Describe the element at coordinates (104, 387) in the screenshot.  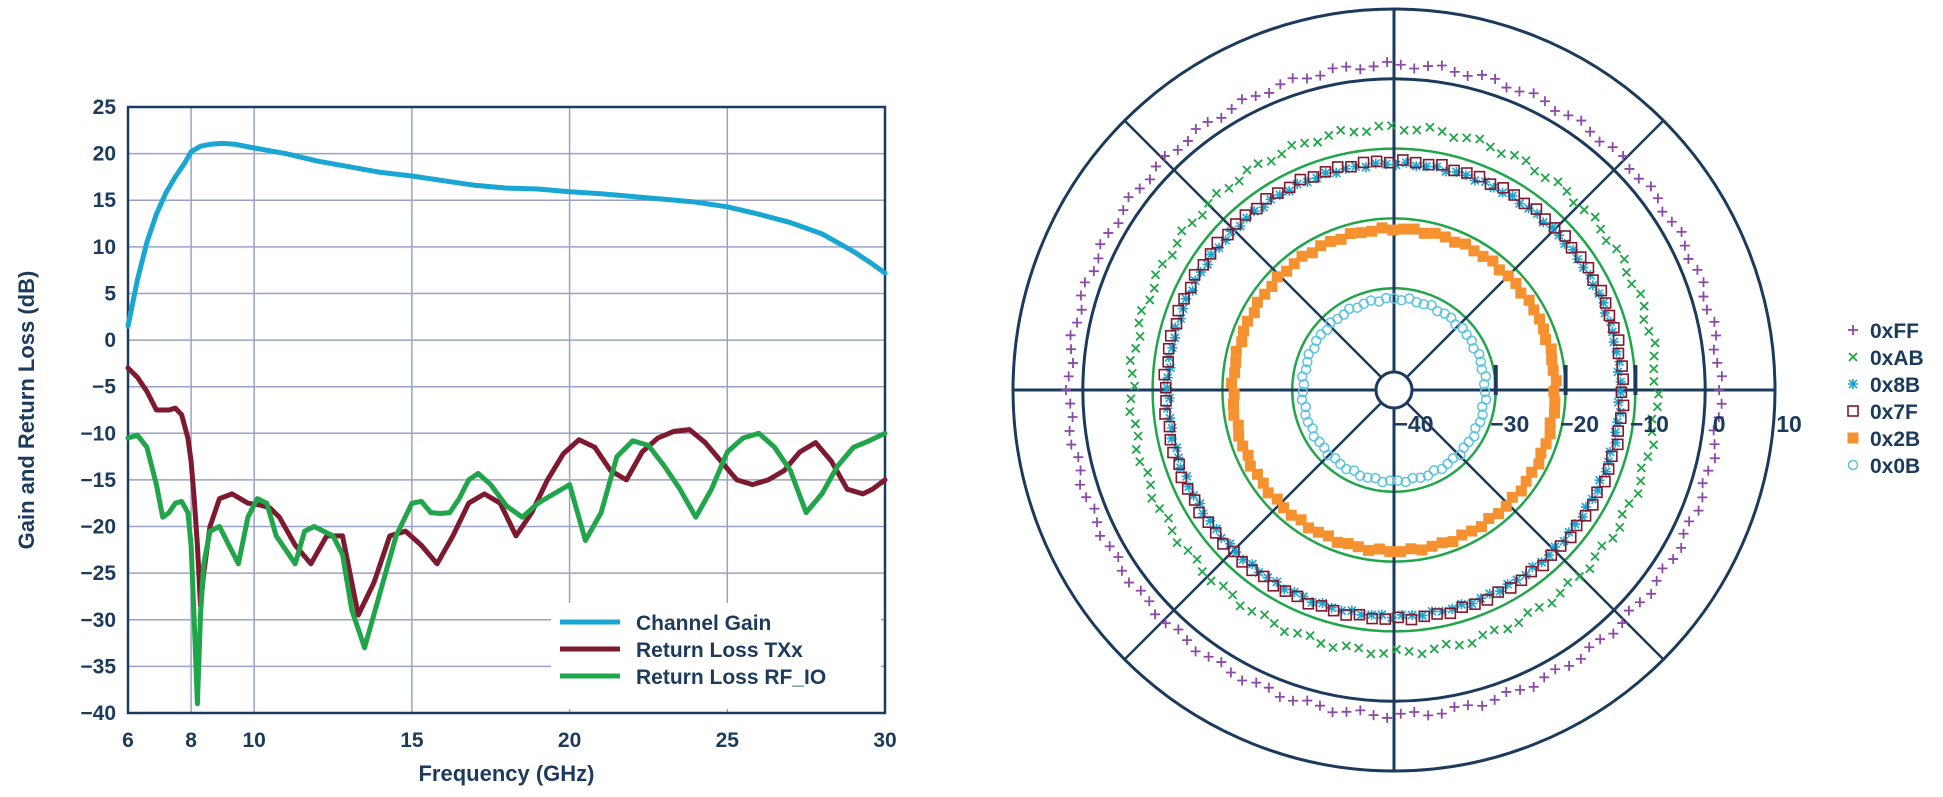
I see `y-tick-label: −5` at that location.